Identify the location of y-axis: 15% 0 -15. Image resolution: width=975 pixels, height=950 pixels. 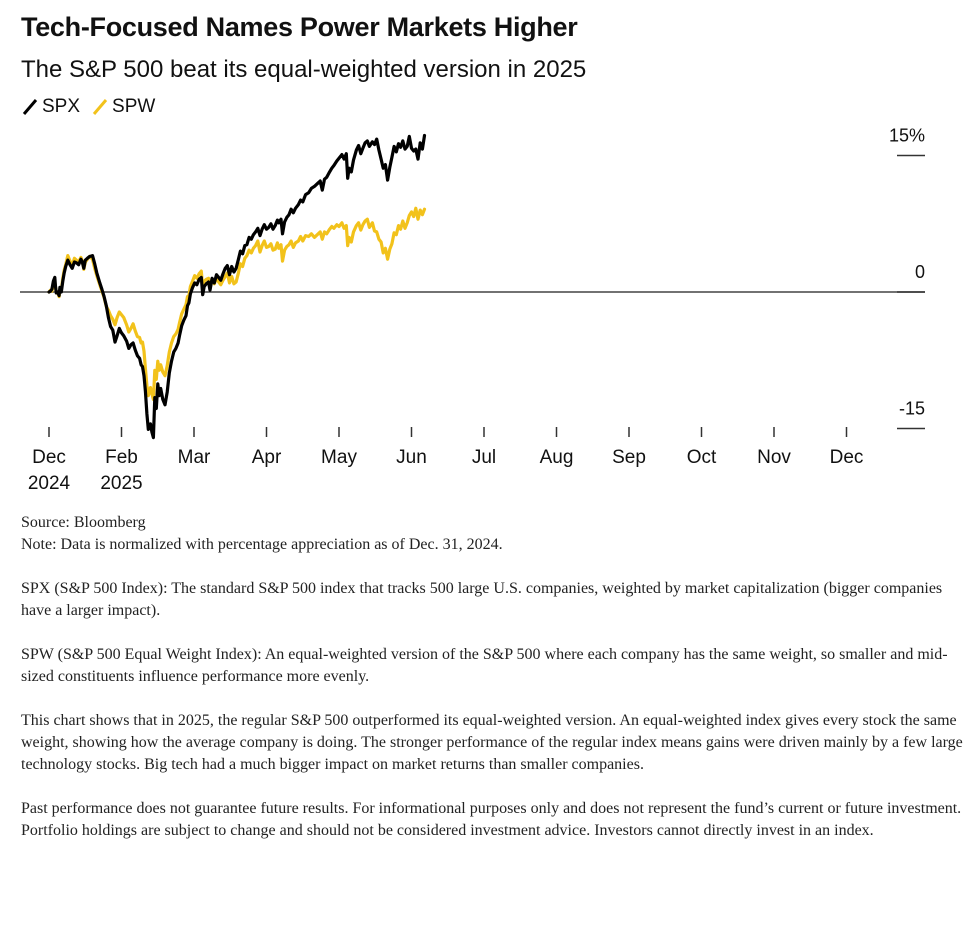
(907, 278).